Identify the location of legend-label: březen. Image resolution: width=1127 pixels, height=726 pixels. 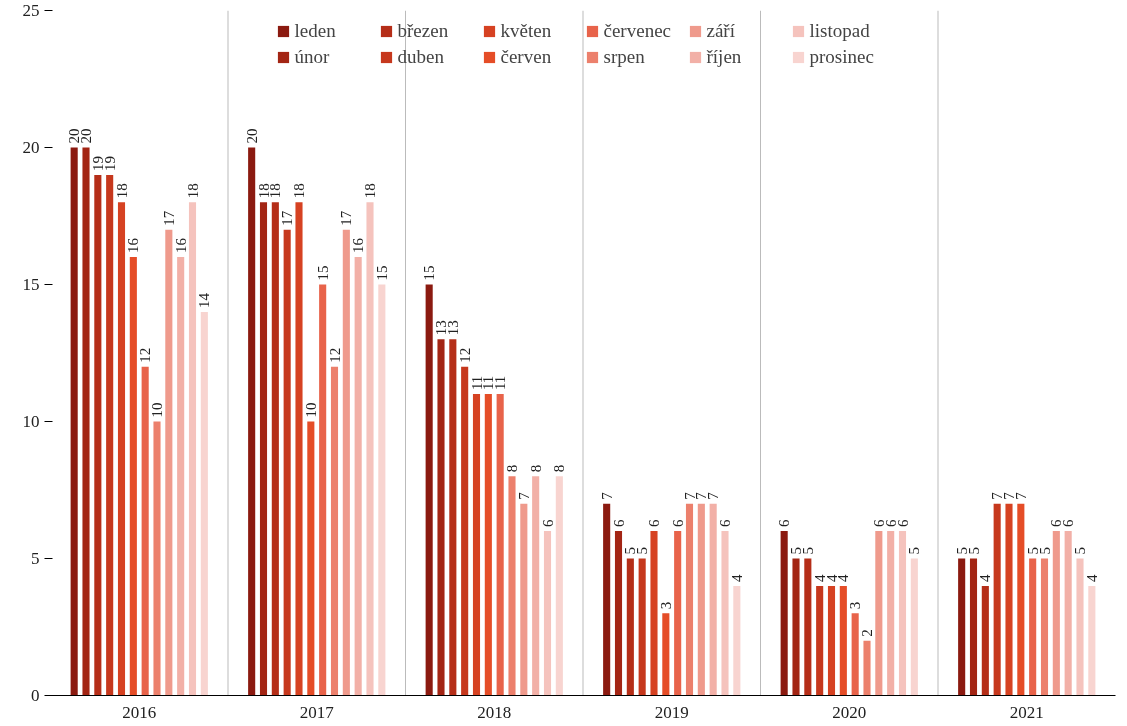
(423, 31).